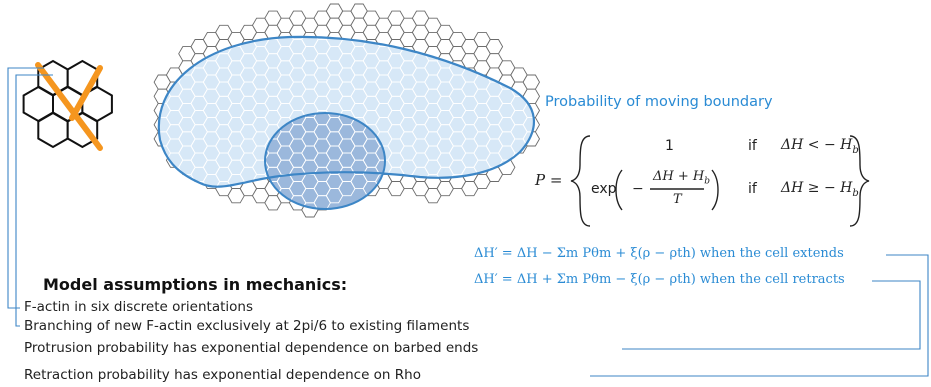  I want to click on actin-filament-icon, so click(69, 106).